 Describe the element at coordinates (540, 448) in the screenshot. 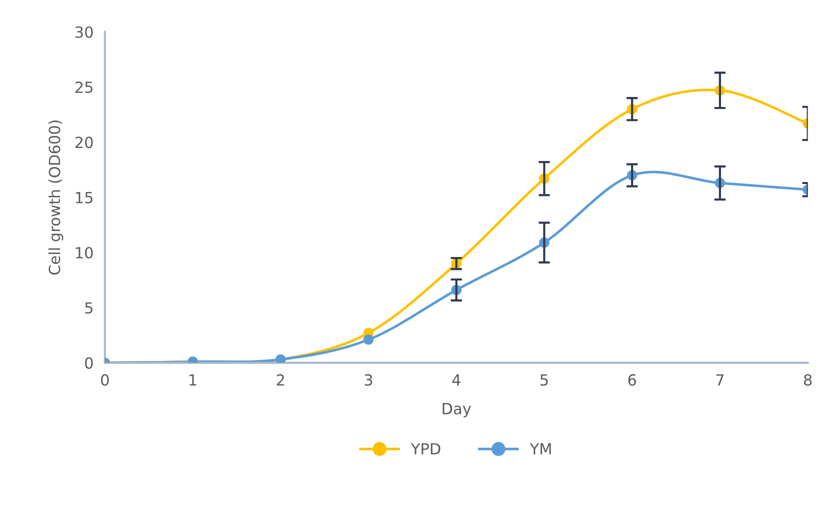

I see `legend-label: YM` at that location.